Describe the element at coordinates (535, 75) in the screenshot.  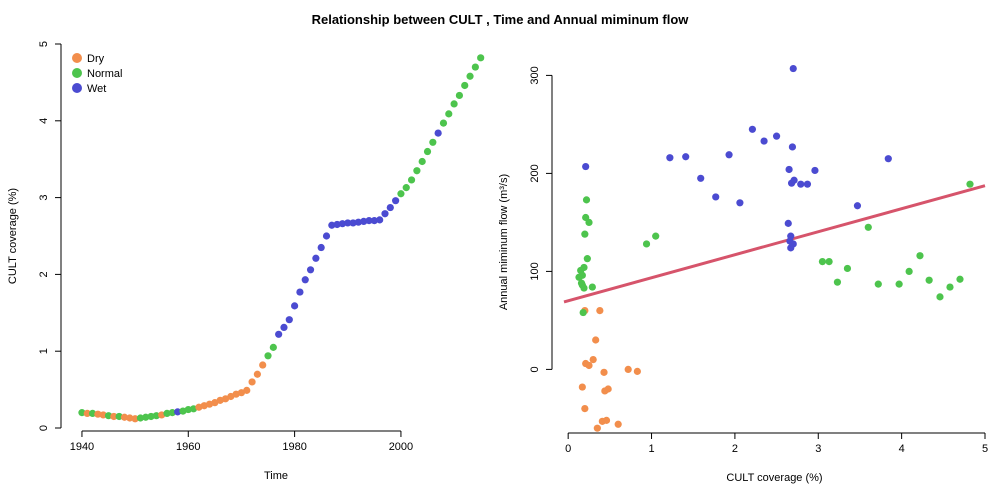
I see `y-tick-label: 300` at that location.